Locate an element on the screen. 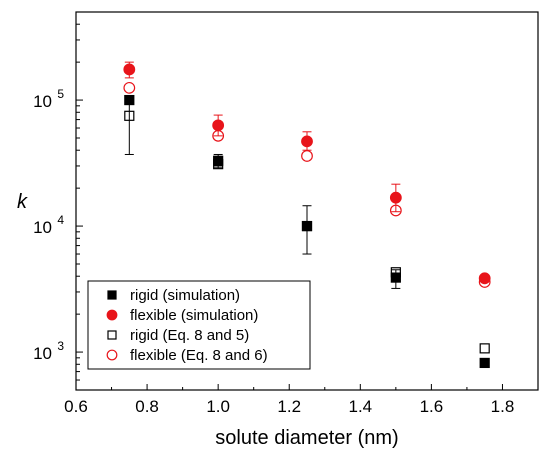  x-tick-label: 1.4 is located at coordinates (360, 406).